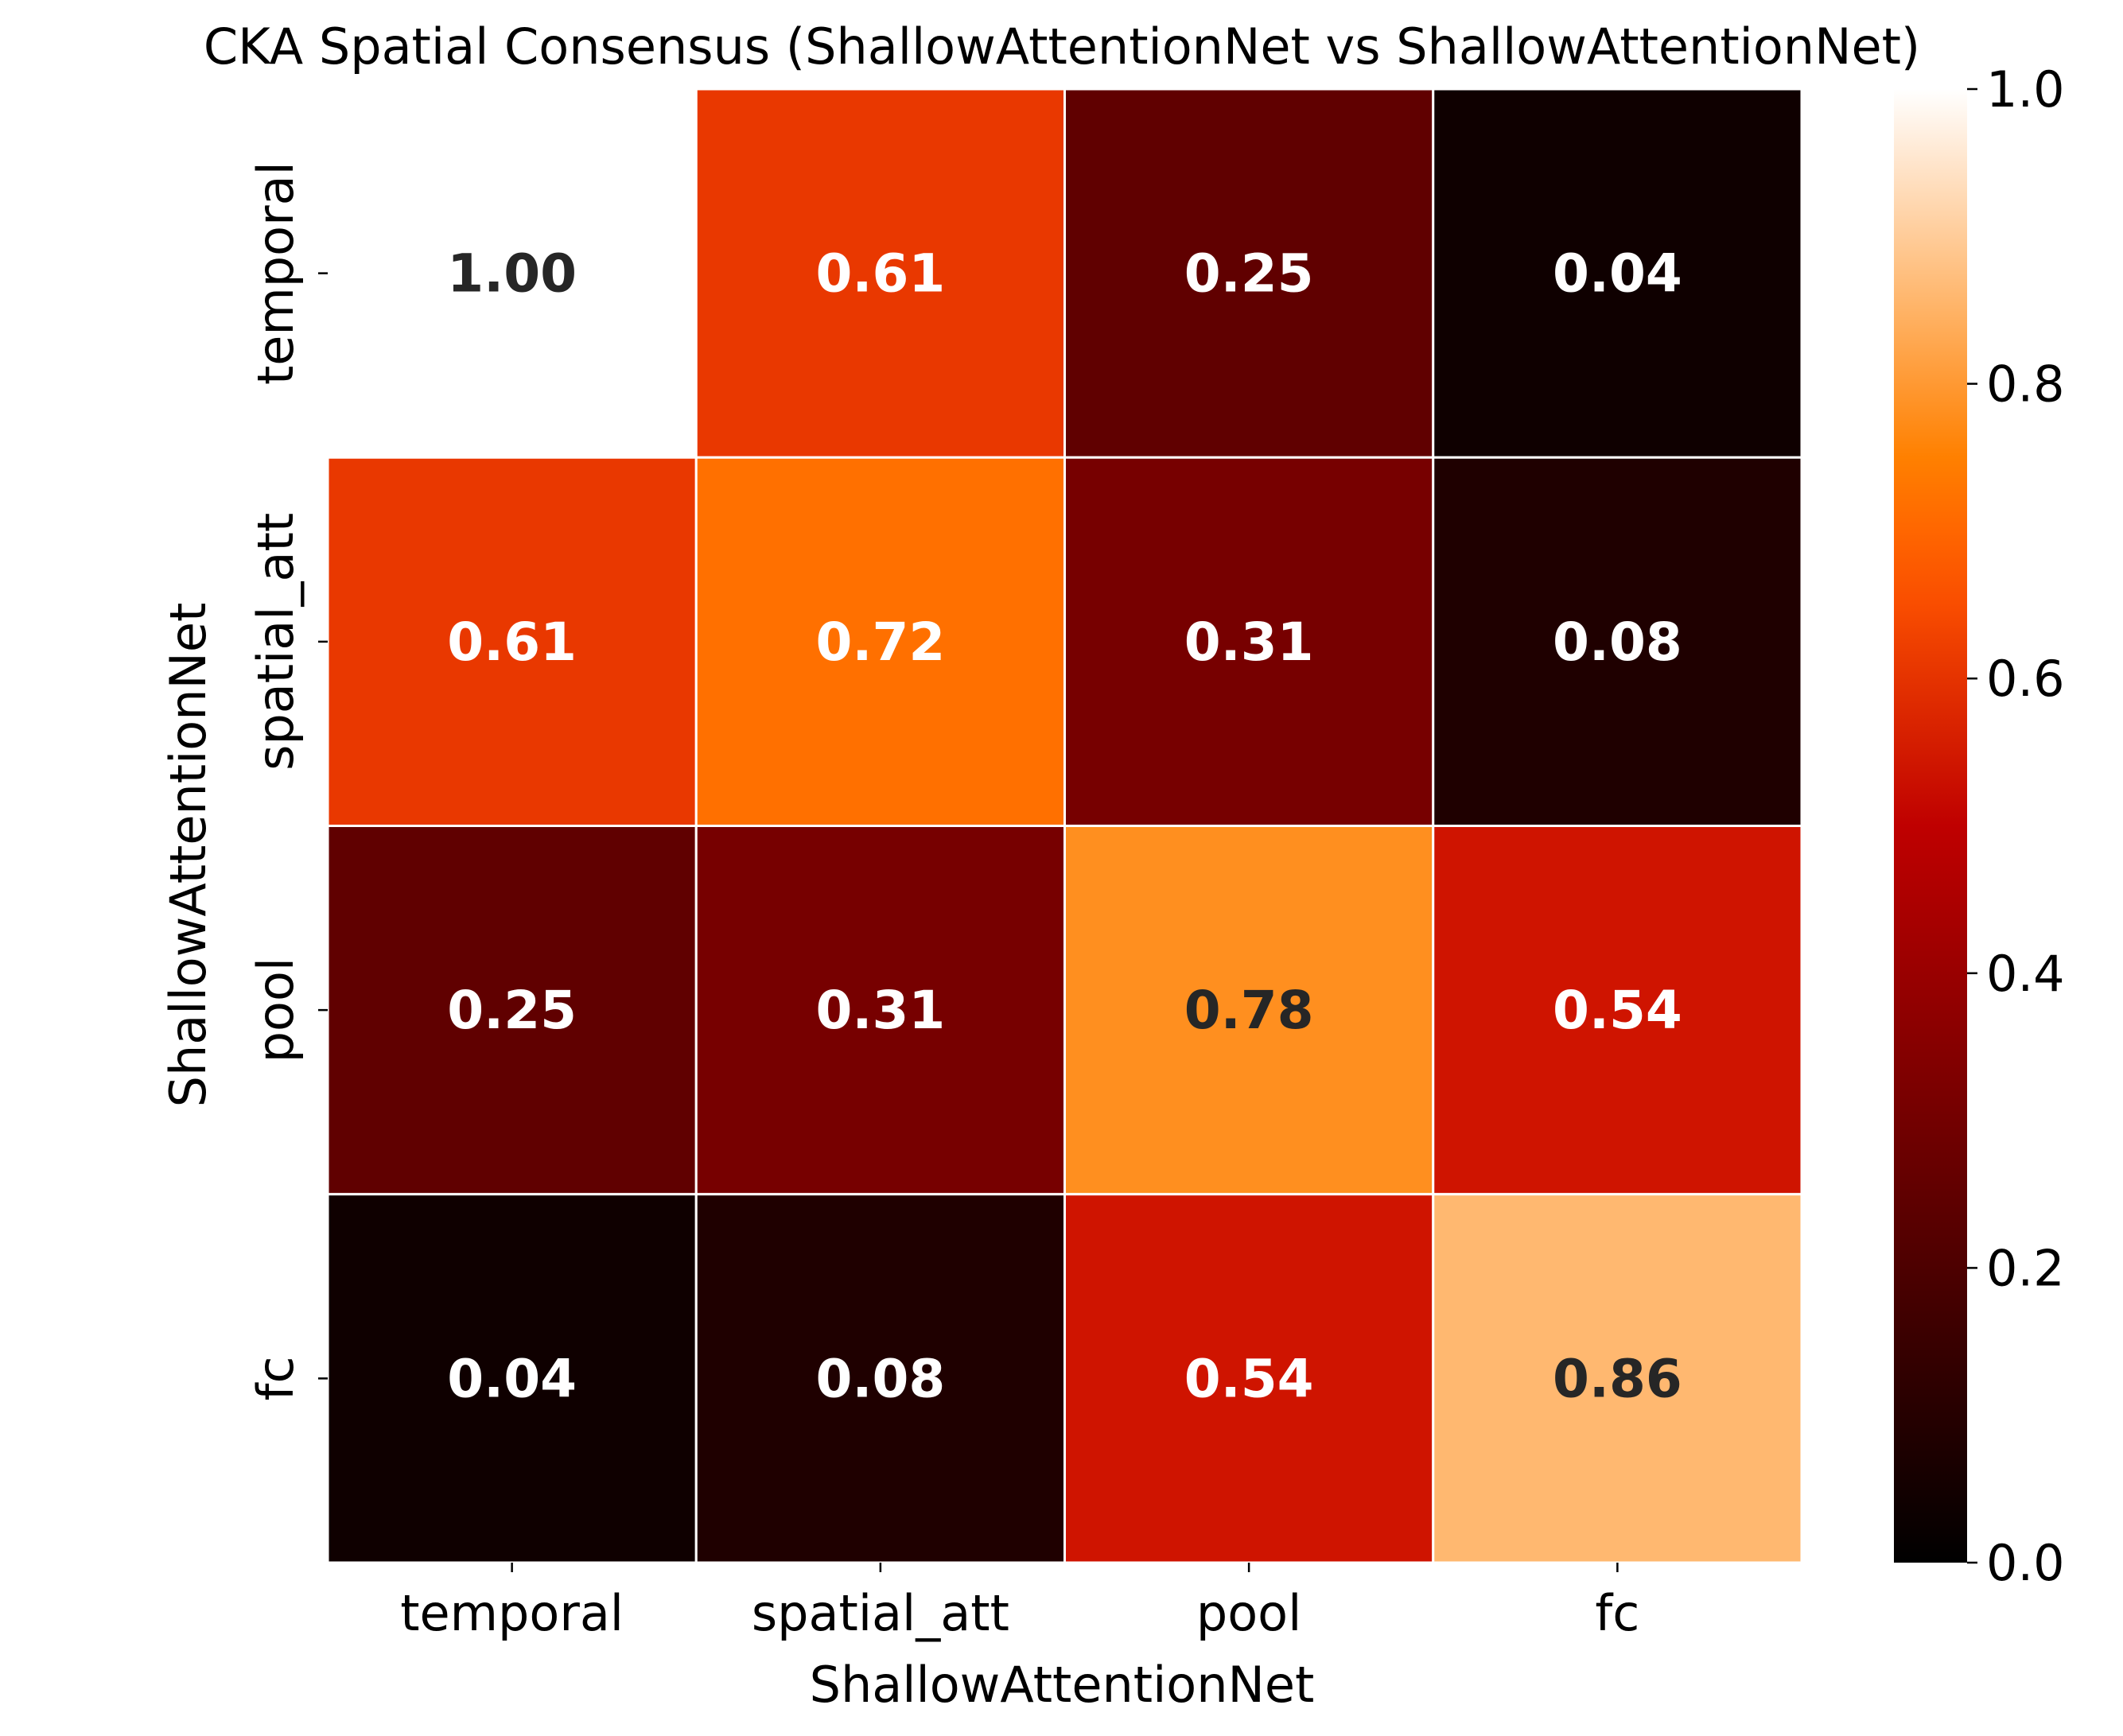  I want to click on colorbar-tick-label: 1.0, so click(2025, 89).